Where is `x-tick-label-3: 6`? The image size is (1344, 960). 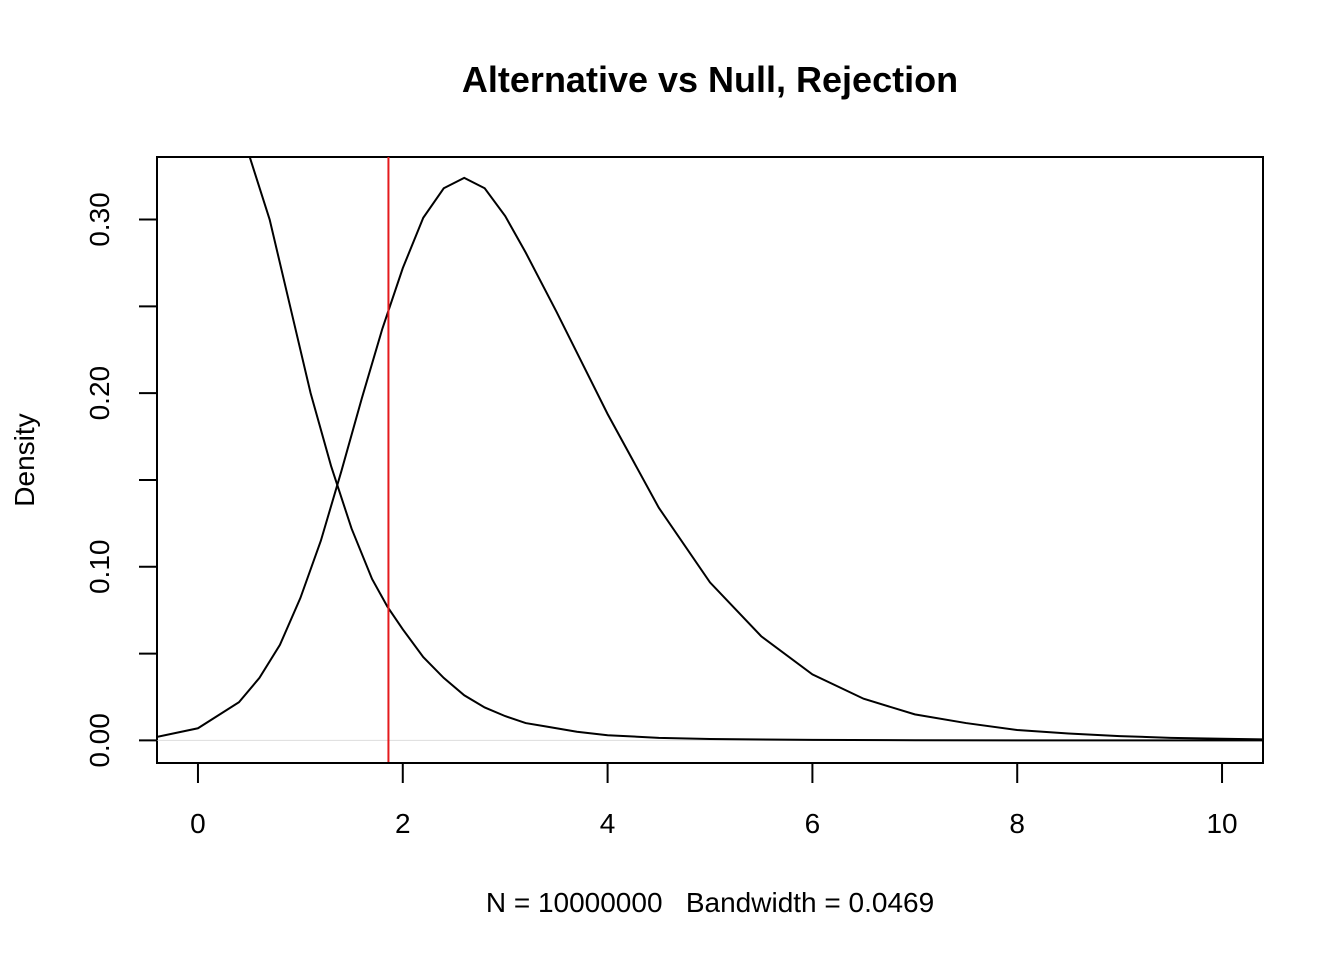
x-tick-label-3: 6 is located at coordinates (813, 823).